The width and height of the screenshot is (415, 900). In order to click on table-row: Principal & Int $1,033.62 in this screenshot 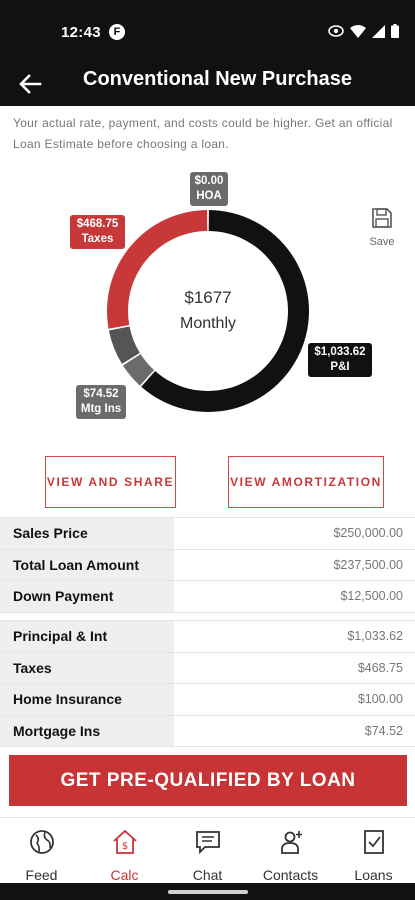, I will do `click(207, 637)`.